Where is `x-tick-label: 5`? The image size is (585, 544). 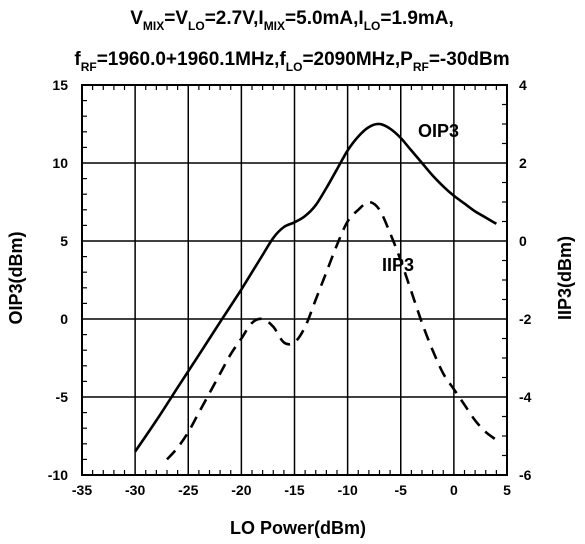
x-tick-label: 5 is located at coordinates (507, 490).